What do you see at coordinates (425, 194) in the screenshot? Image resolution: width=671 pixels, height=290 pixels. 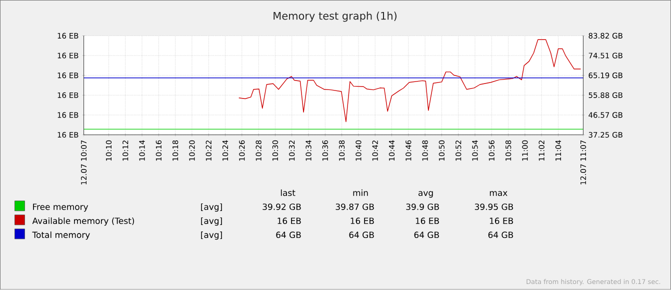 I see `text: avg` at bounding box center [425, 194].